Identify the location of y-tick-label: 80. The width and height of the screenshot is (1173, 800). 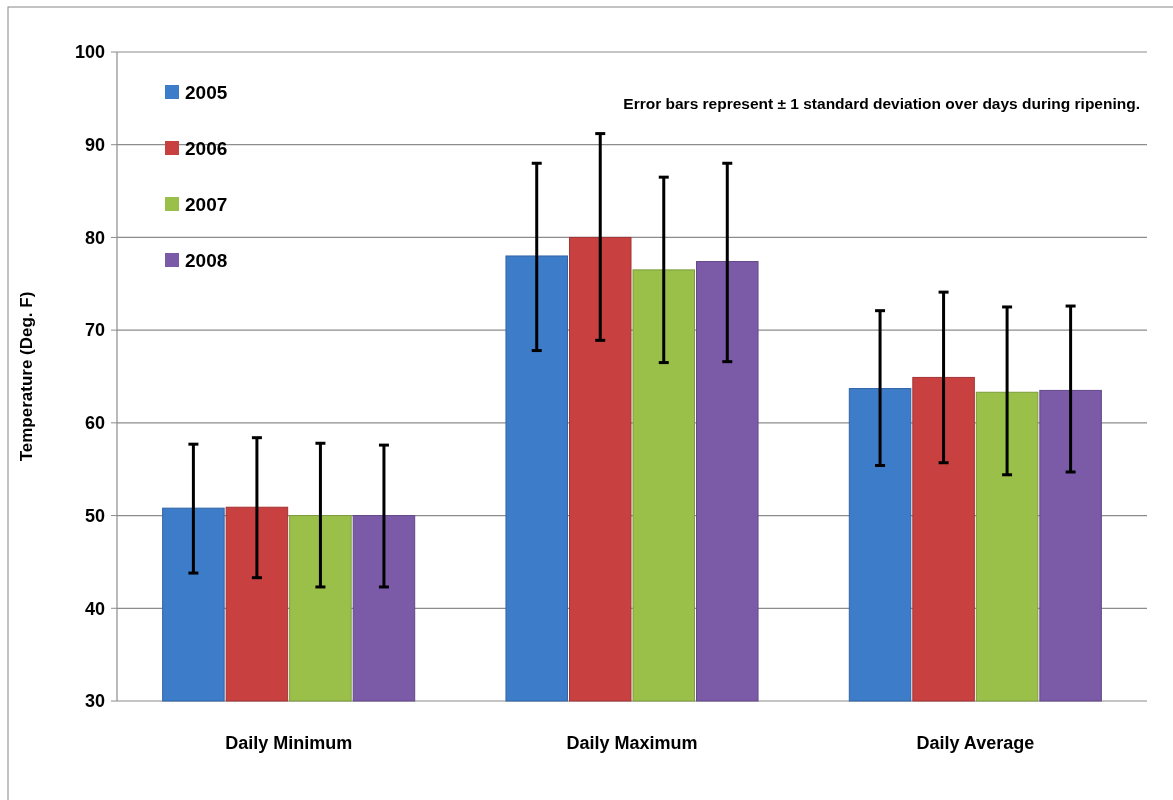
(94, 237).